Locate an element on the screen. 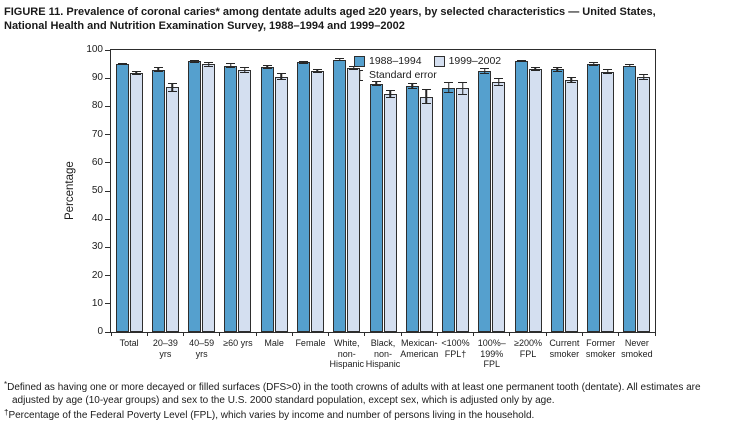  error-bar-1999-2002-20-39-yrs is located at coordinates (172, 87).